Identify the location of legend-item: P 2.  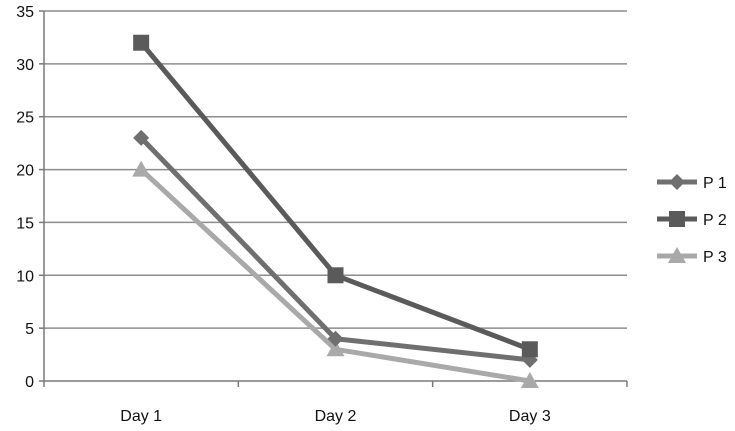
(692, 220).